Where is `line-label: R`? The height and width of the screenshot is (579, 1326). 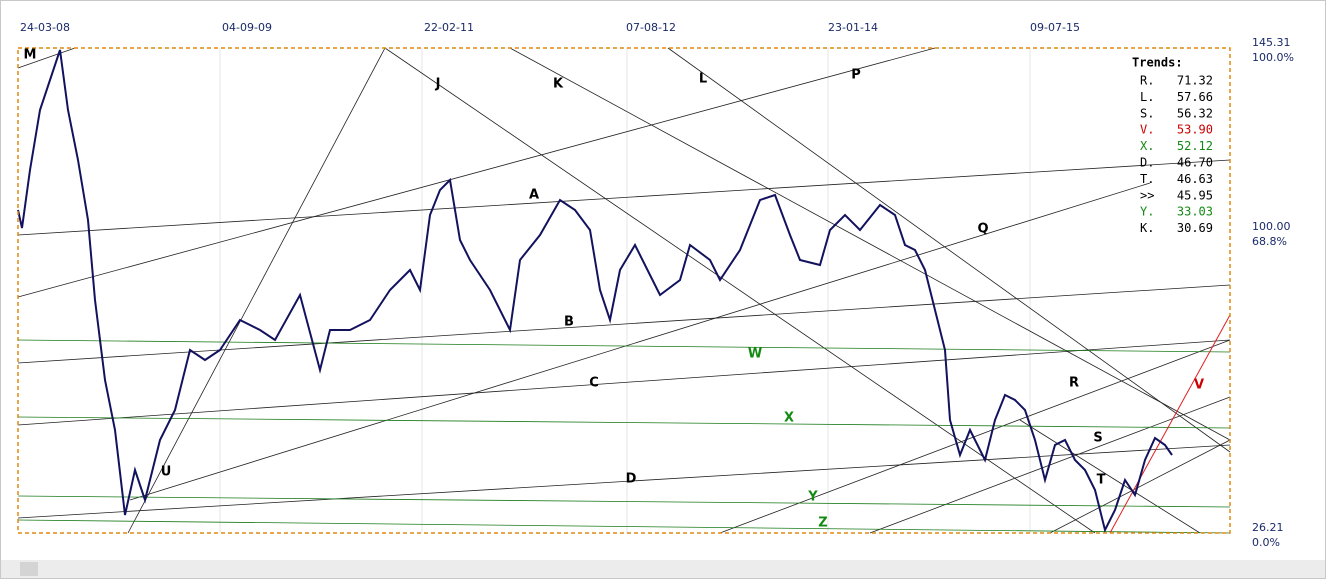 line-label: R is located at coordinates (1074, 383).